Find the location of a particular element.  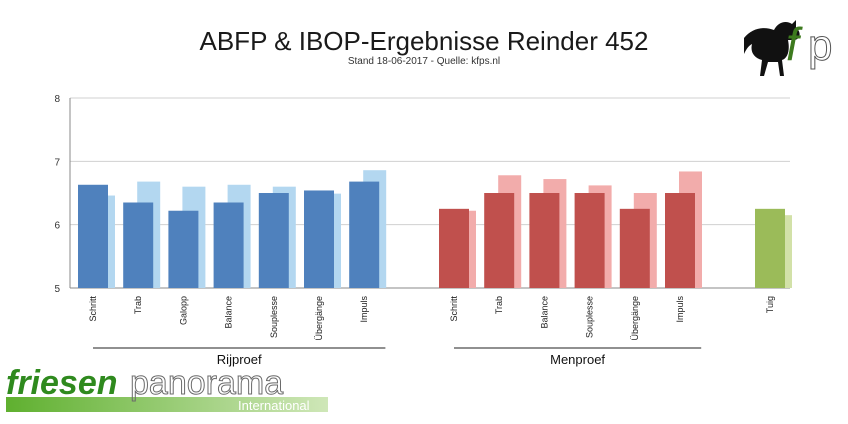

y-tick-label: 5 is located at coordinates (57, 289).